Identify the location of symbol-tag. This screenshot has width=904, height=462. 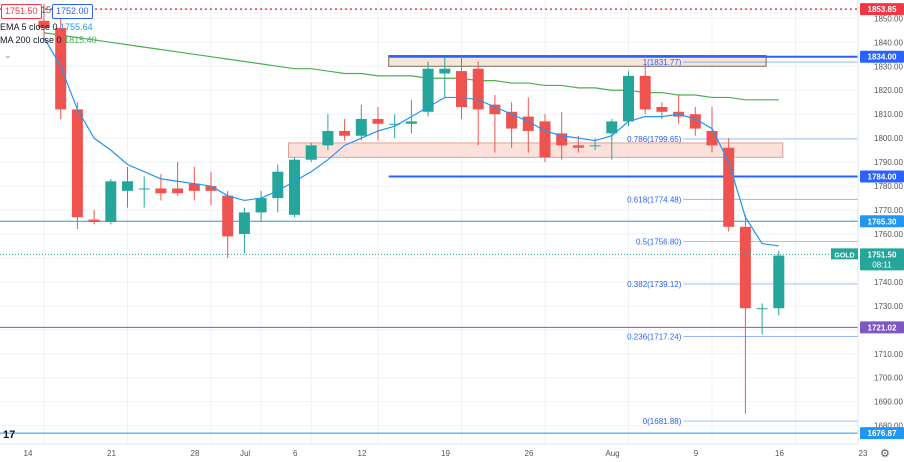
(844, 254).